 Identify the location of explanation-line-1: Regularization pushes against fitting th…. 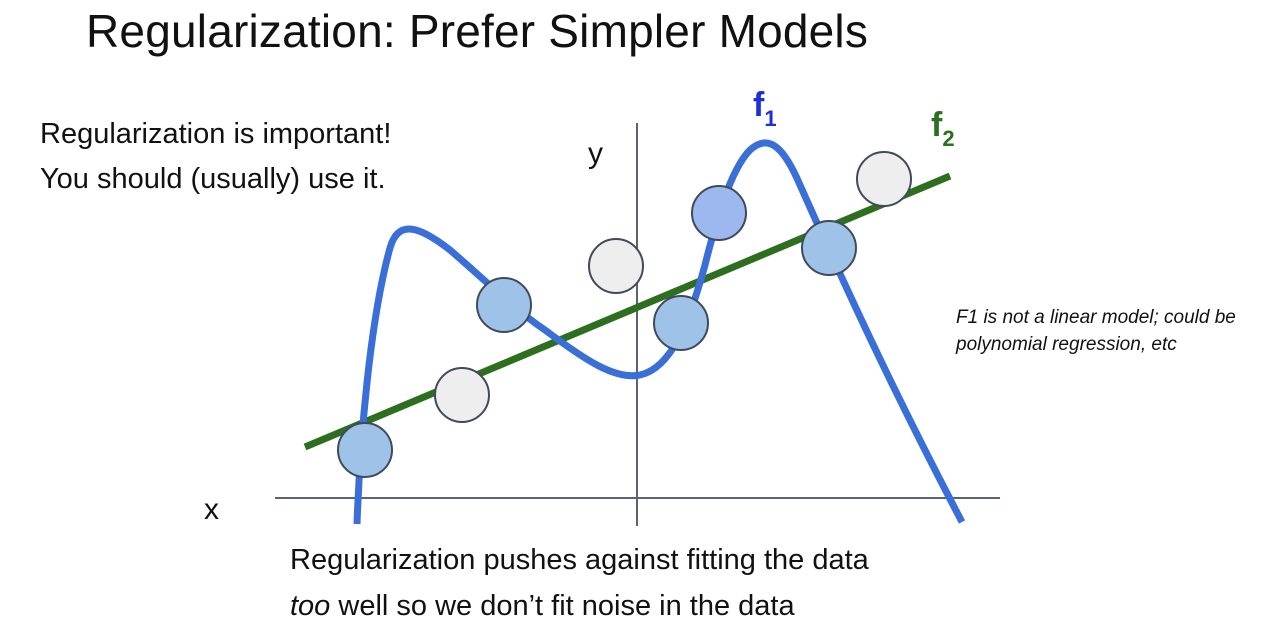
(579, 560).